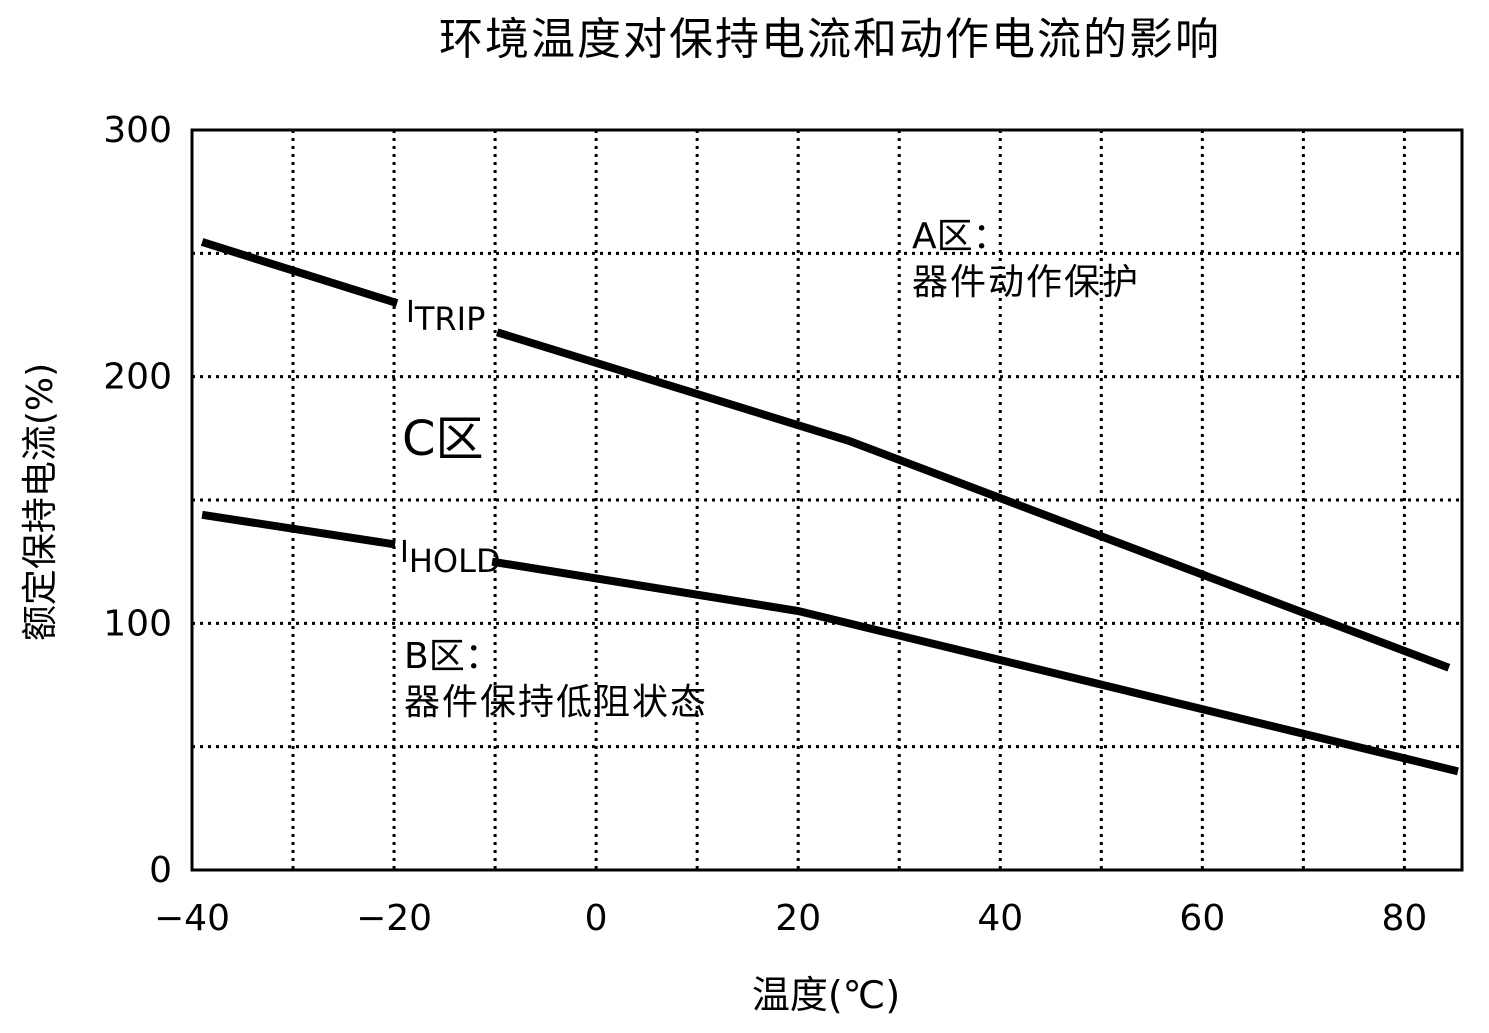 This screenshot has width=1489, height=1033. Describe the element at coordinates (137, 130) in the screenshot. I see `y-tick-label: 300` at that location.